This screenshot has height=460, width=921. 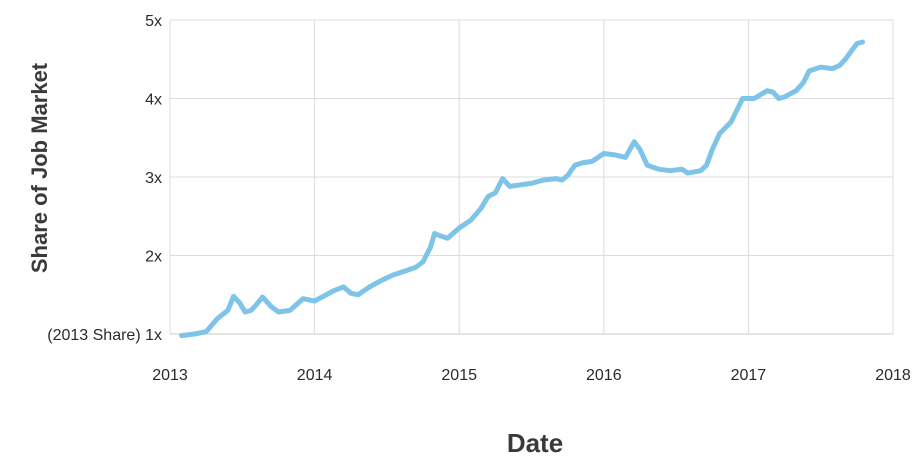 I want to click on y-axis-title: Share of Job Market, so click(x=39, y=167).